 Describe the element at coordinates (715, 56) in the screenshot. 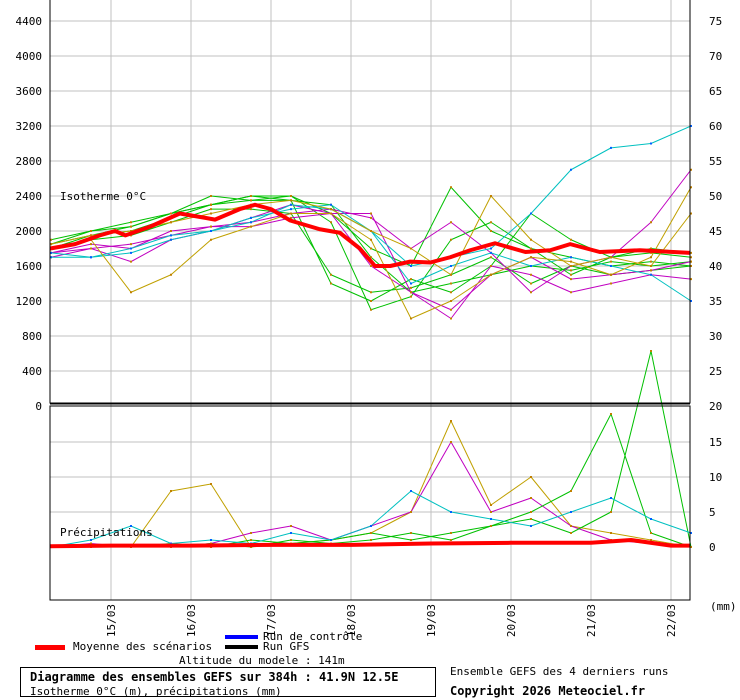

I see `right-tick-label: 70` at that location.